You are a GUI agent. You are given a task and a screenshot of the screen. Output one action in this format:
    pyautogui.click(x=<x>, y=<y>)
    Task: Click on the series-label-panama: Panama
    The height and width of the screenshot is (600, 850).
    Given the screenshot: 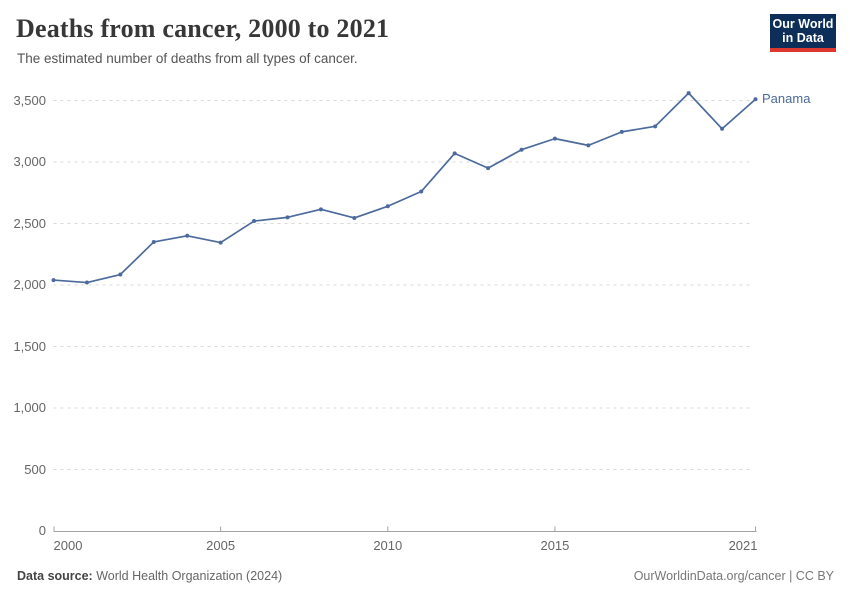 What is the action you would take?
    pyautogui.click(x=786, y=99)
    